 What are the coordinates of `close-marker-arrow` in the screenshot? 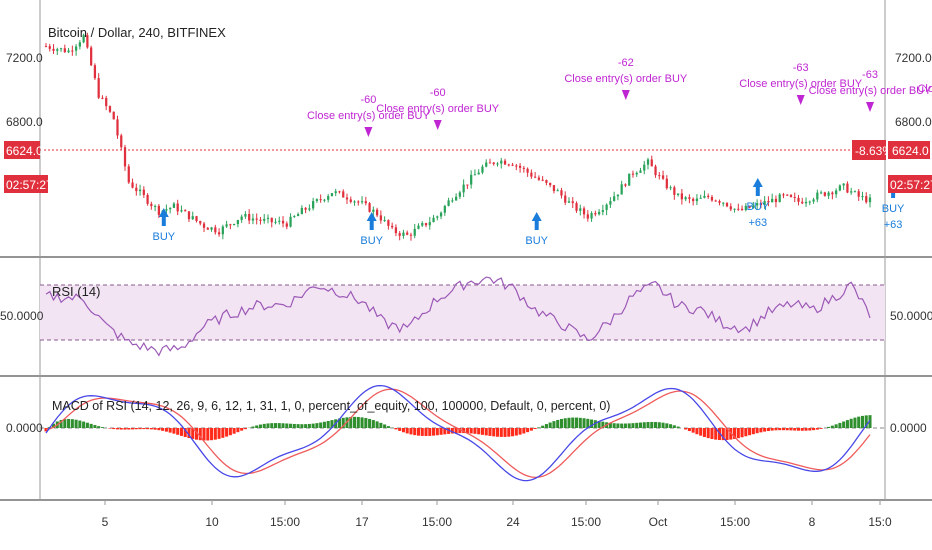 It's located at (368, 132).